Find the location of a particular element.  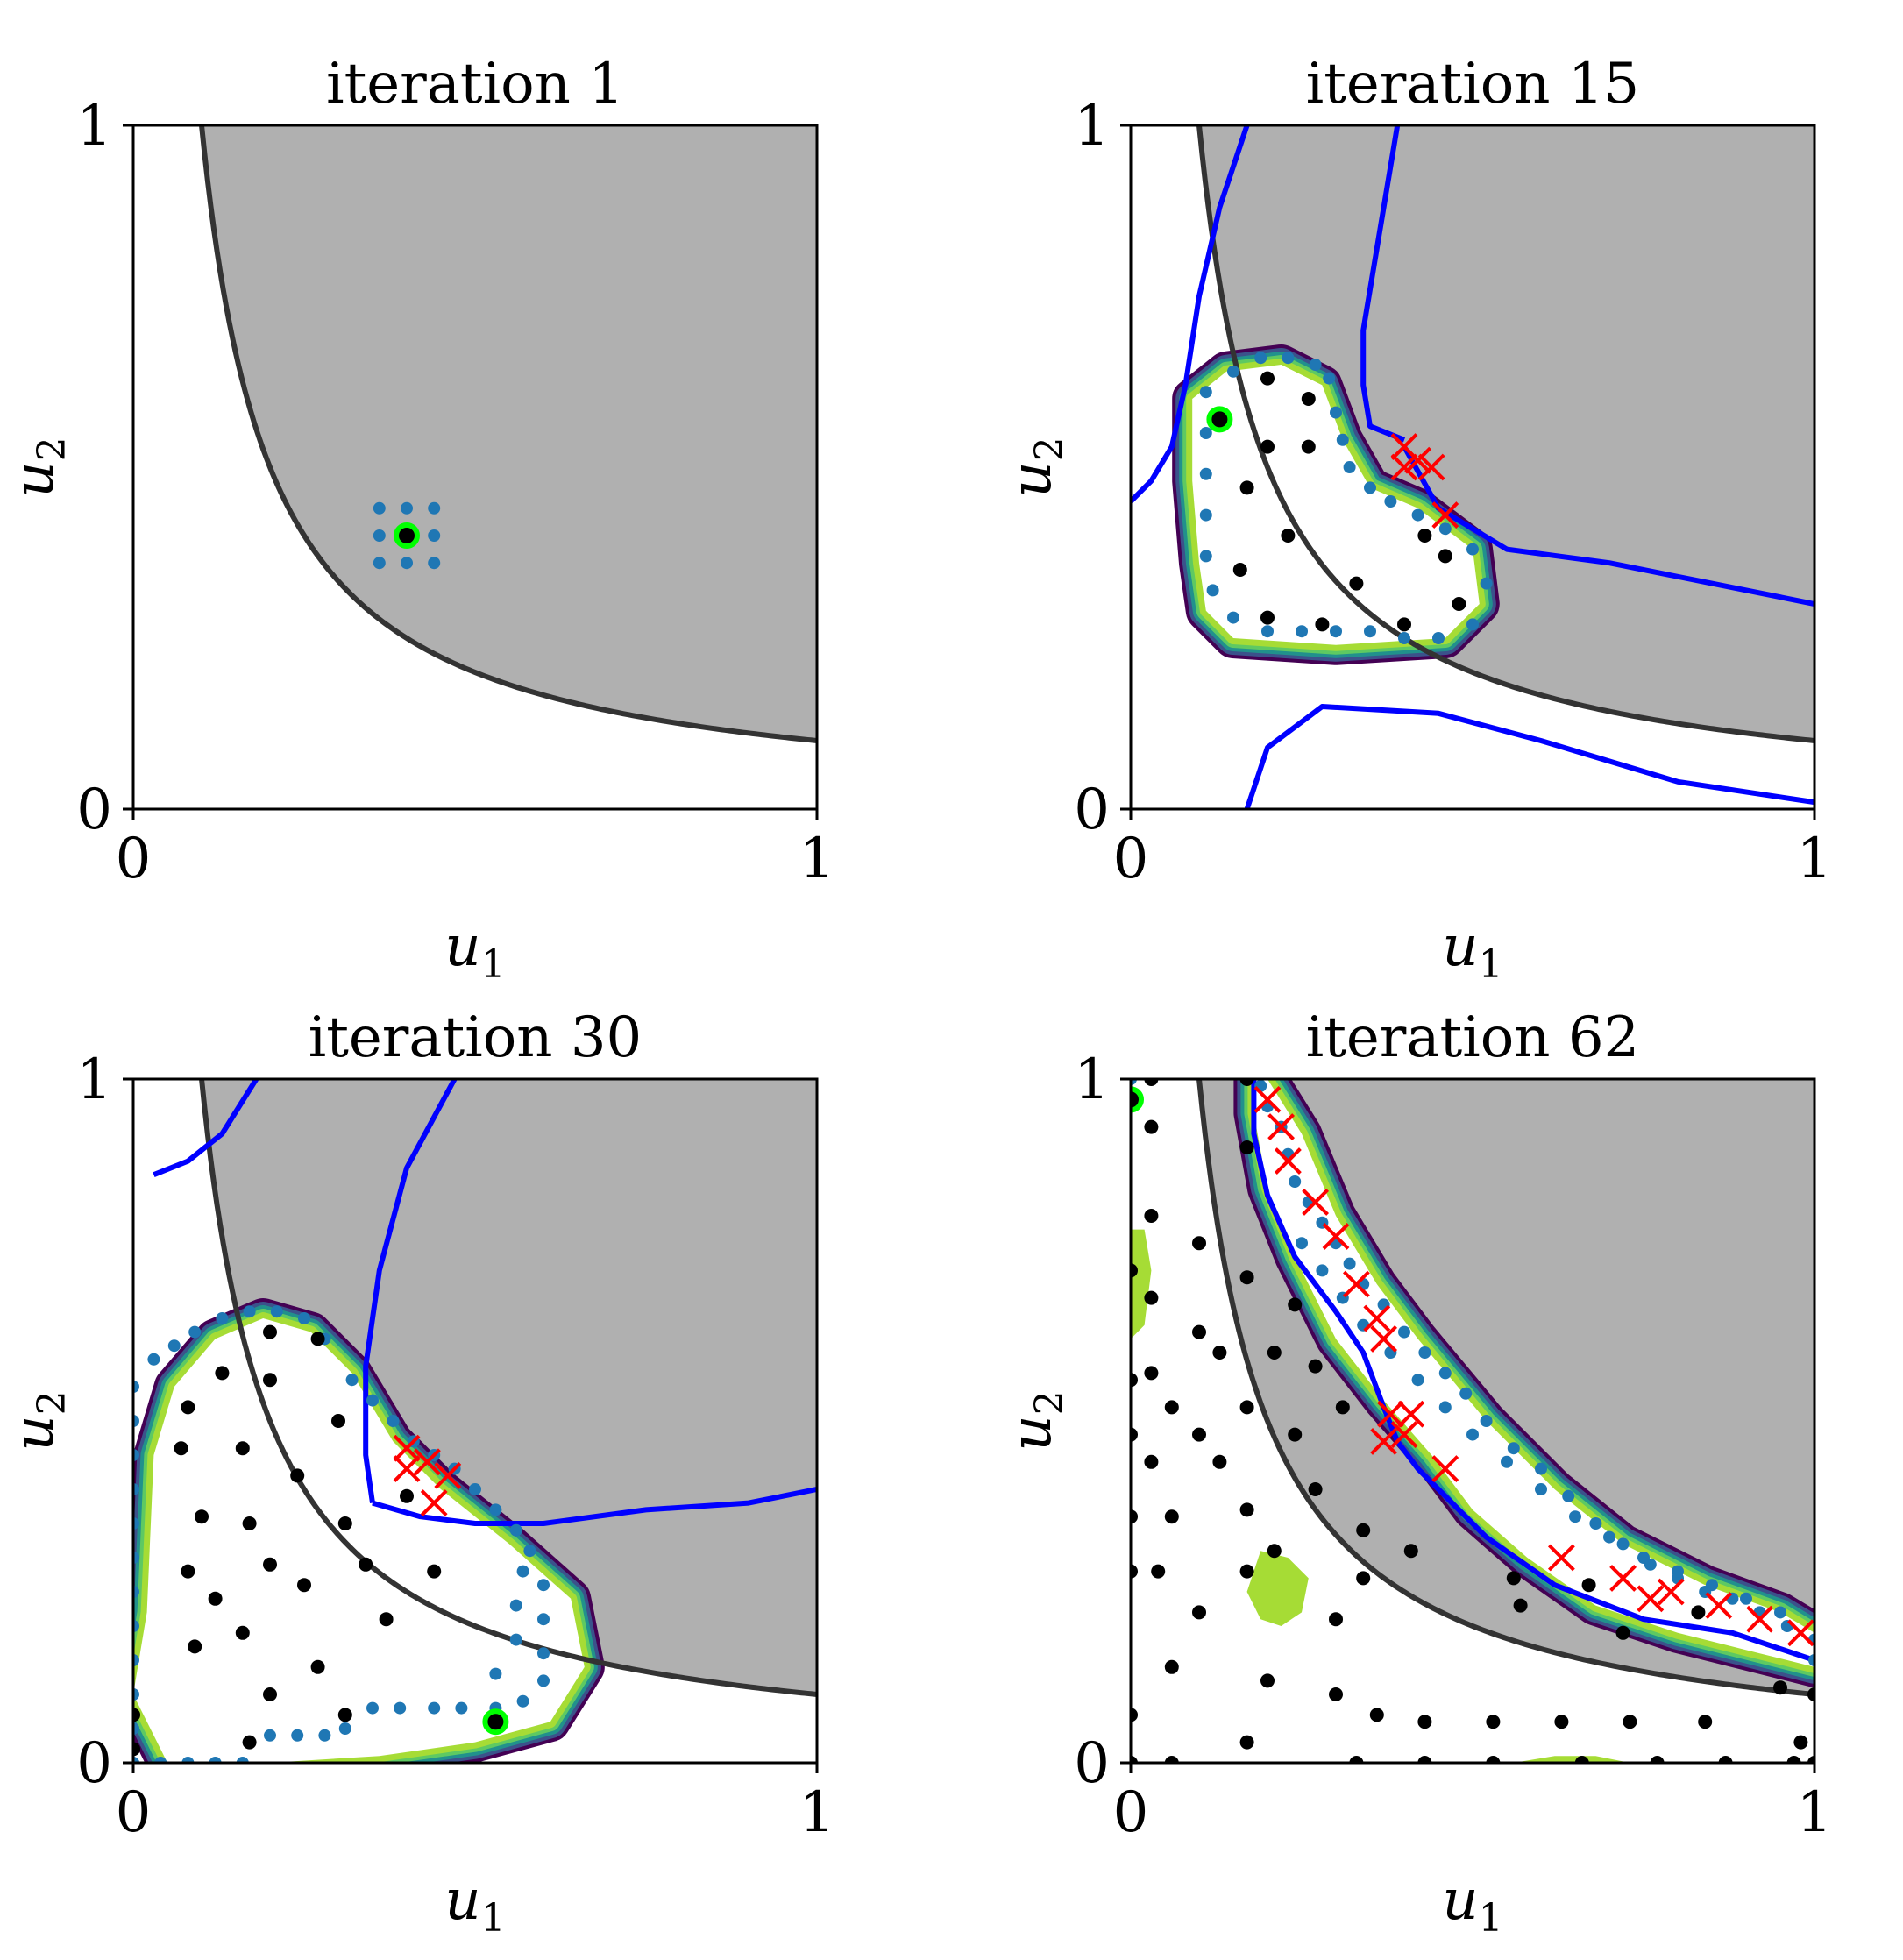

current-point-marker is located at coordinates (1219, 419).